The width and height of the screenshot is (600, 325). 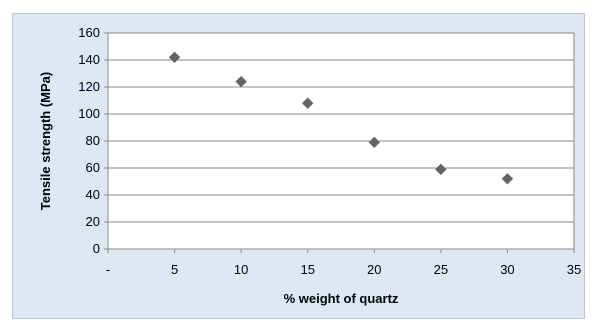 What do you see at coordinates (341, 298) in the screenshot?
I see `x-axis-title: % weight of quartz` at bounding box center [341, 298].